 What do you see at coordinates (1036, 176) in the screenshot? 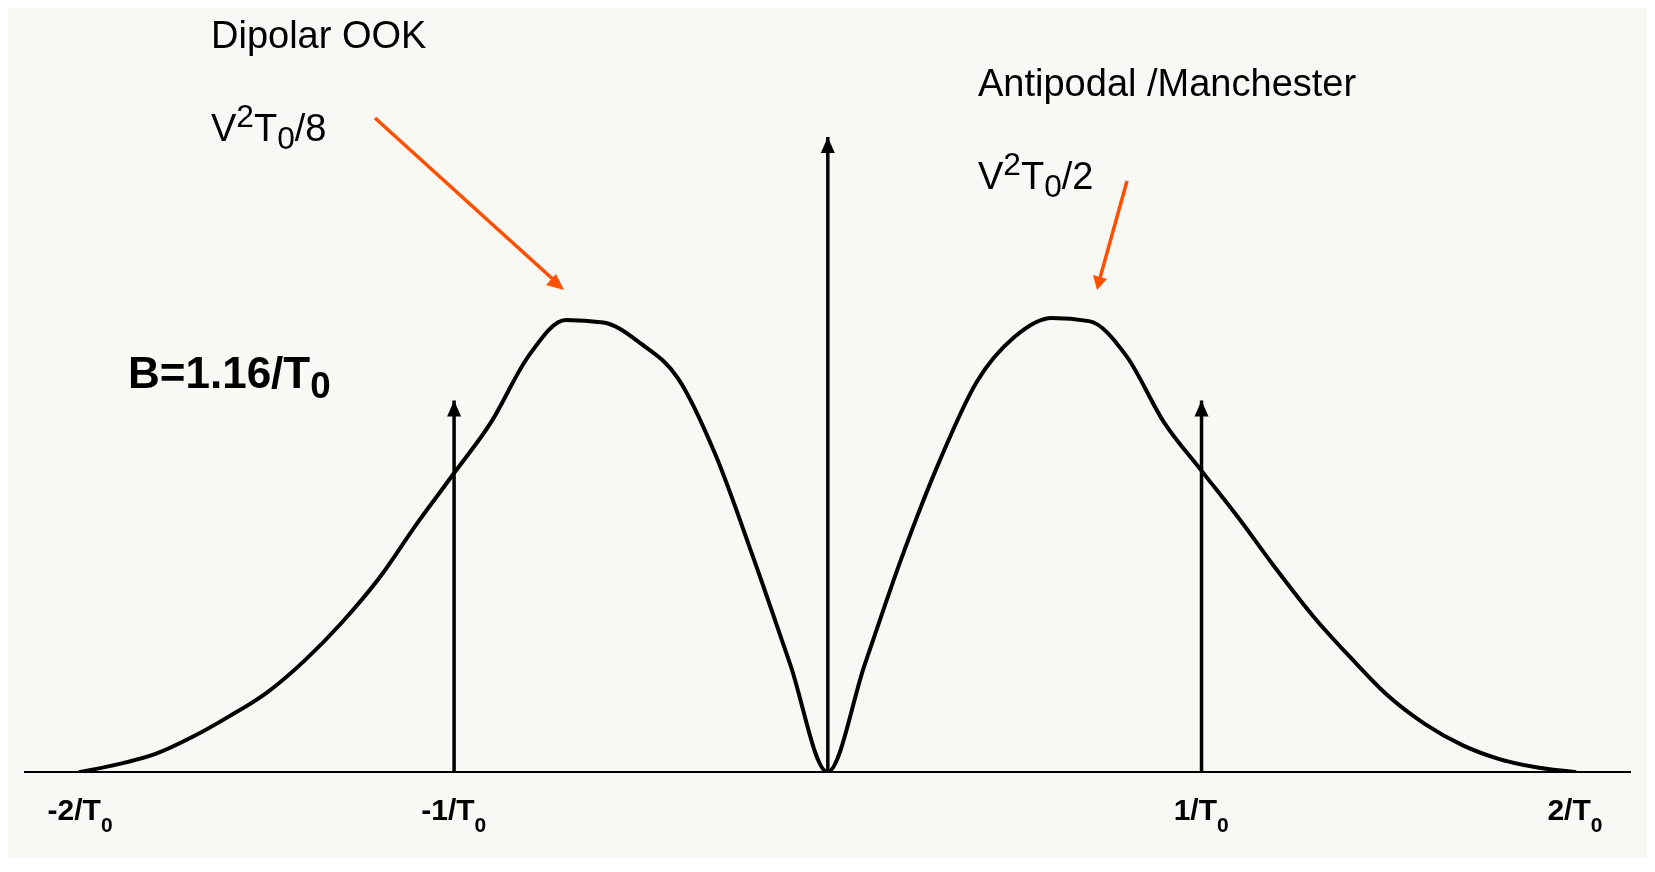
I see `annotation: V$^{2}$T$_{0}$/2` at bounding box center [1036, 176].